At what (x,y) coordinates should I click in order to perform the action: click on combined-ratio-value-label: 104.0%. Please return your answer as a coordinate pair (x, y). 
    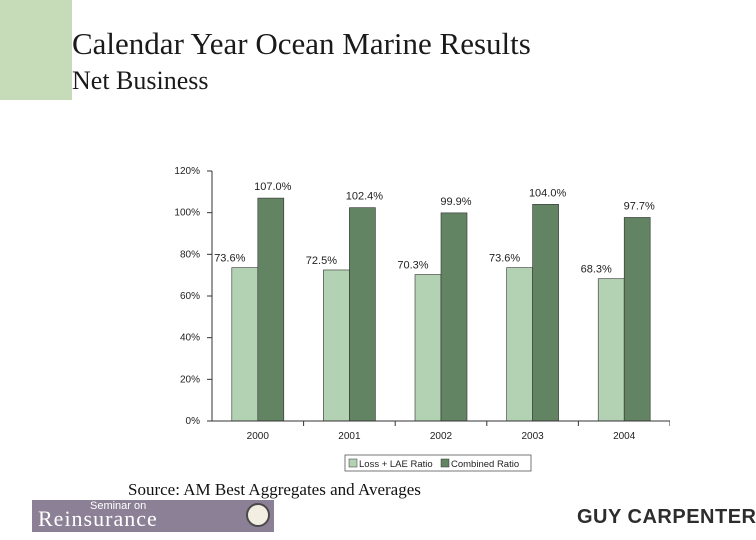
    Looking at the image, I should click on (548, 193).